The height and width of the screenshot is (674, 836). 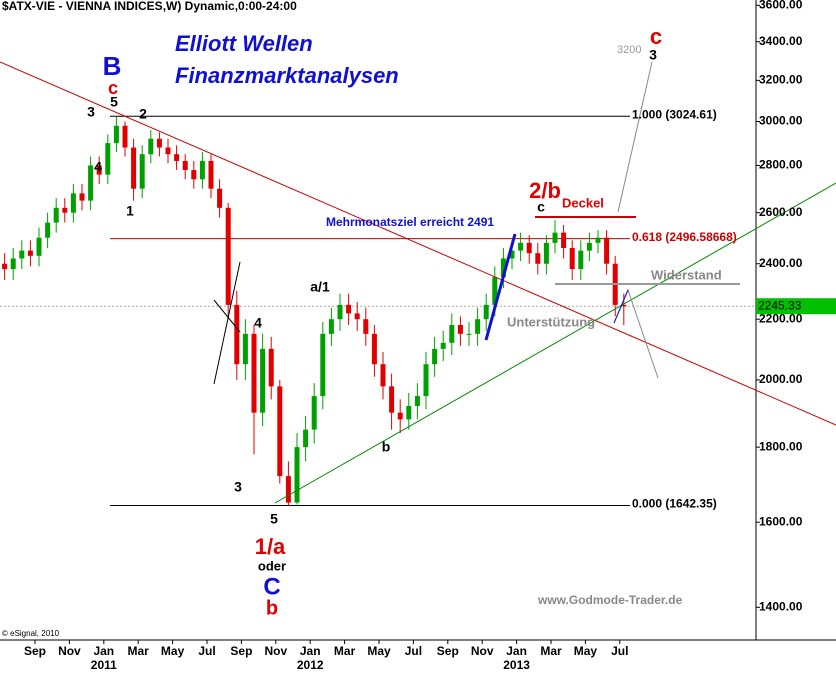 What do you see at coordinates (781, 318) in the screenshot?
I see `y-tick-label: 2200.00` at bounding box center [781, 318].